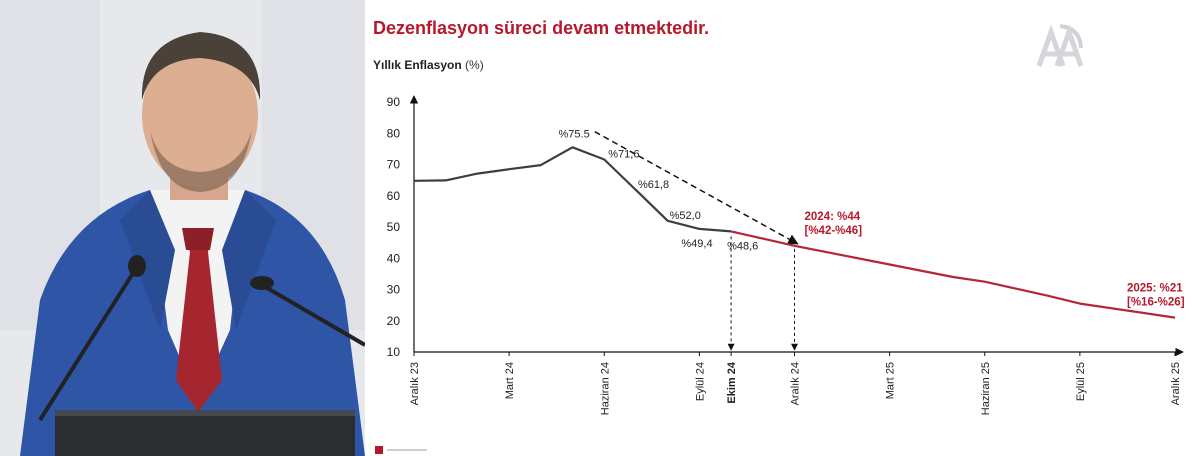 The width and height of the screenshot is (1200, 456). Describe the element at coordinates (394, 196) in the screenshot. I see `y-tick-label: 60` at that location.